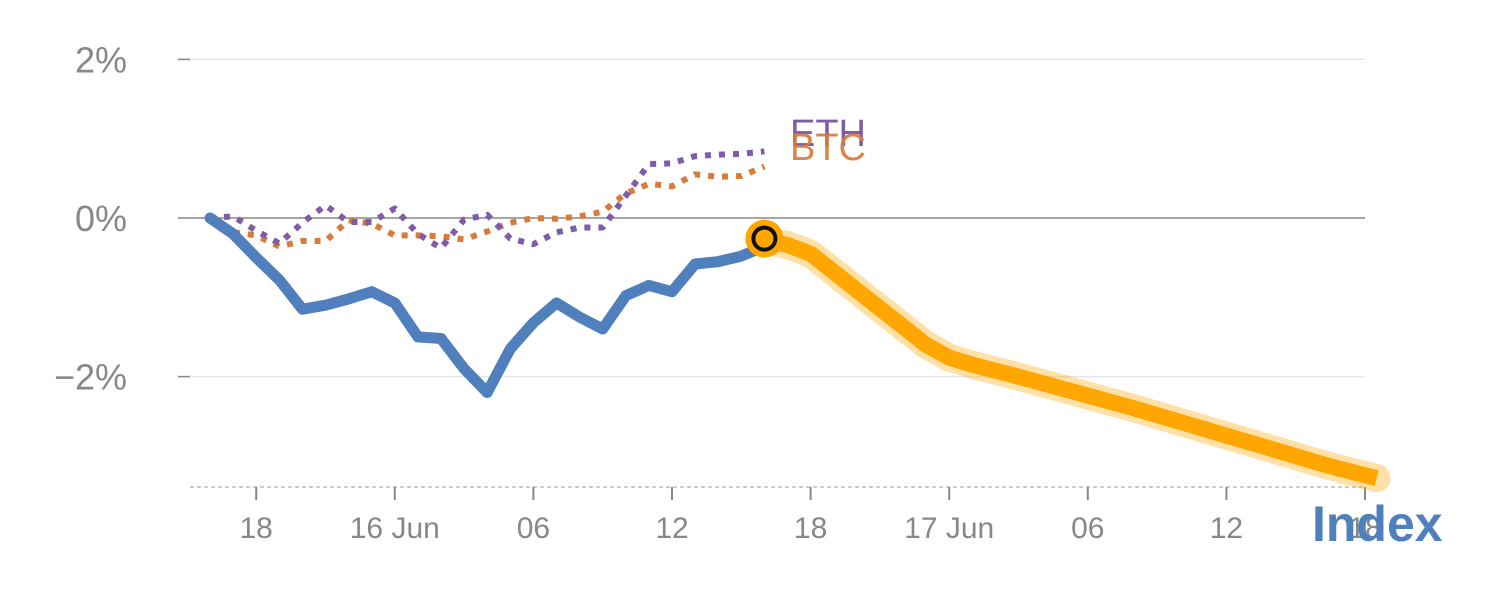  What do you see at coordinates (828, 148) in the screenshot?
I see `btc-series-label: BTC` at bounding box center [828, 148].